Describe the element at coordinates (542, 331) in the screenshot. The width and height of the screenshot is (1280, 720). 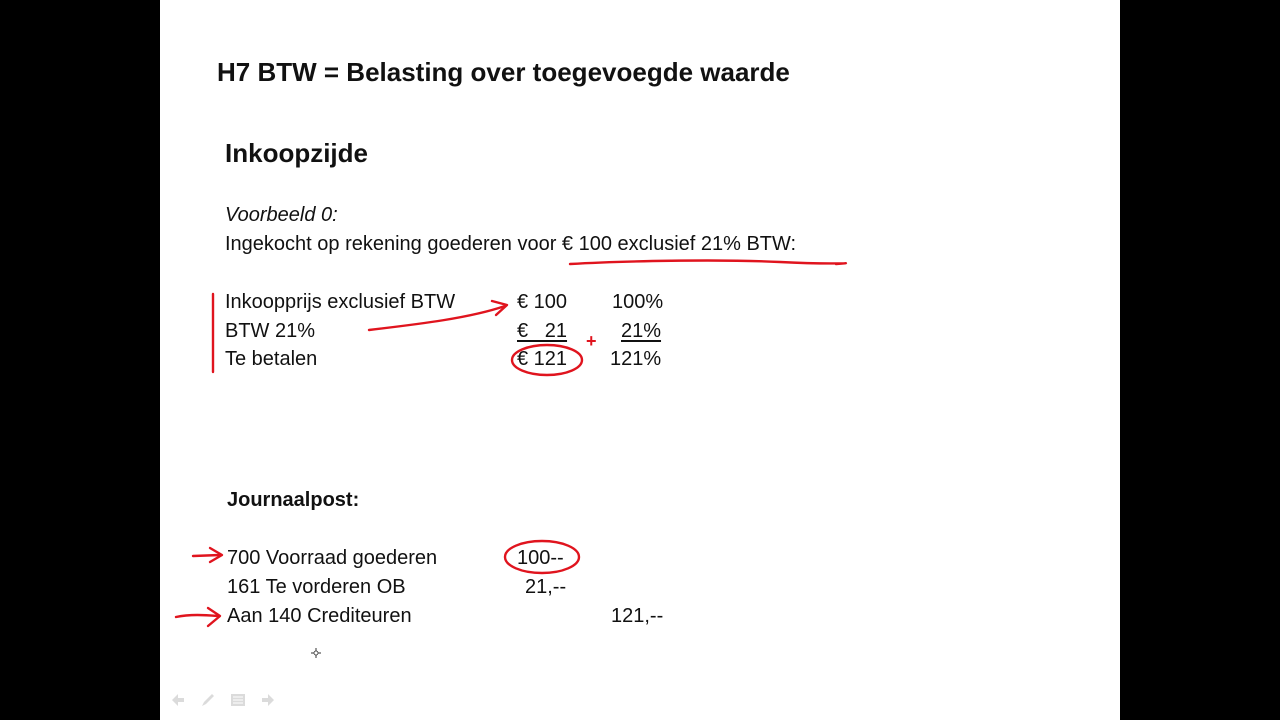
I see `calc-row-amount: € 21` at that location.